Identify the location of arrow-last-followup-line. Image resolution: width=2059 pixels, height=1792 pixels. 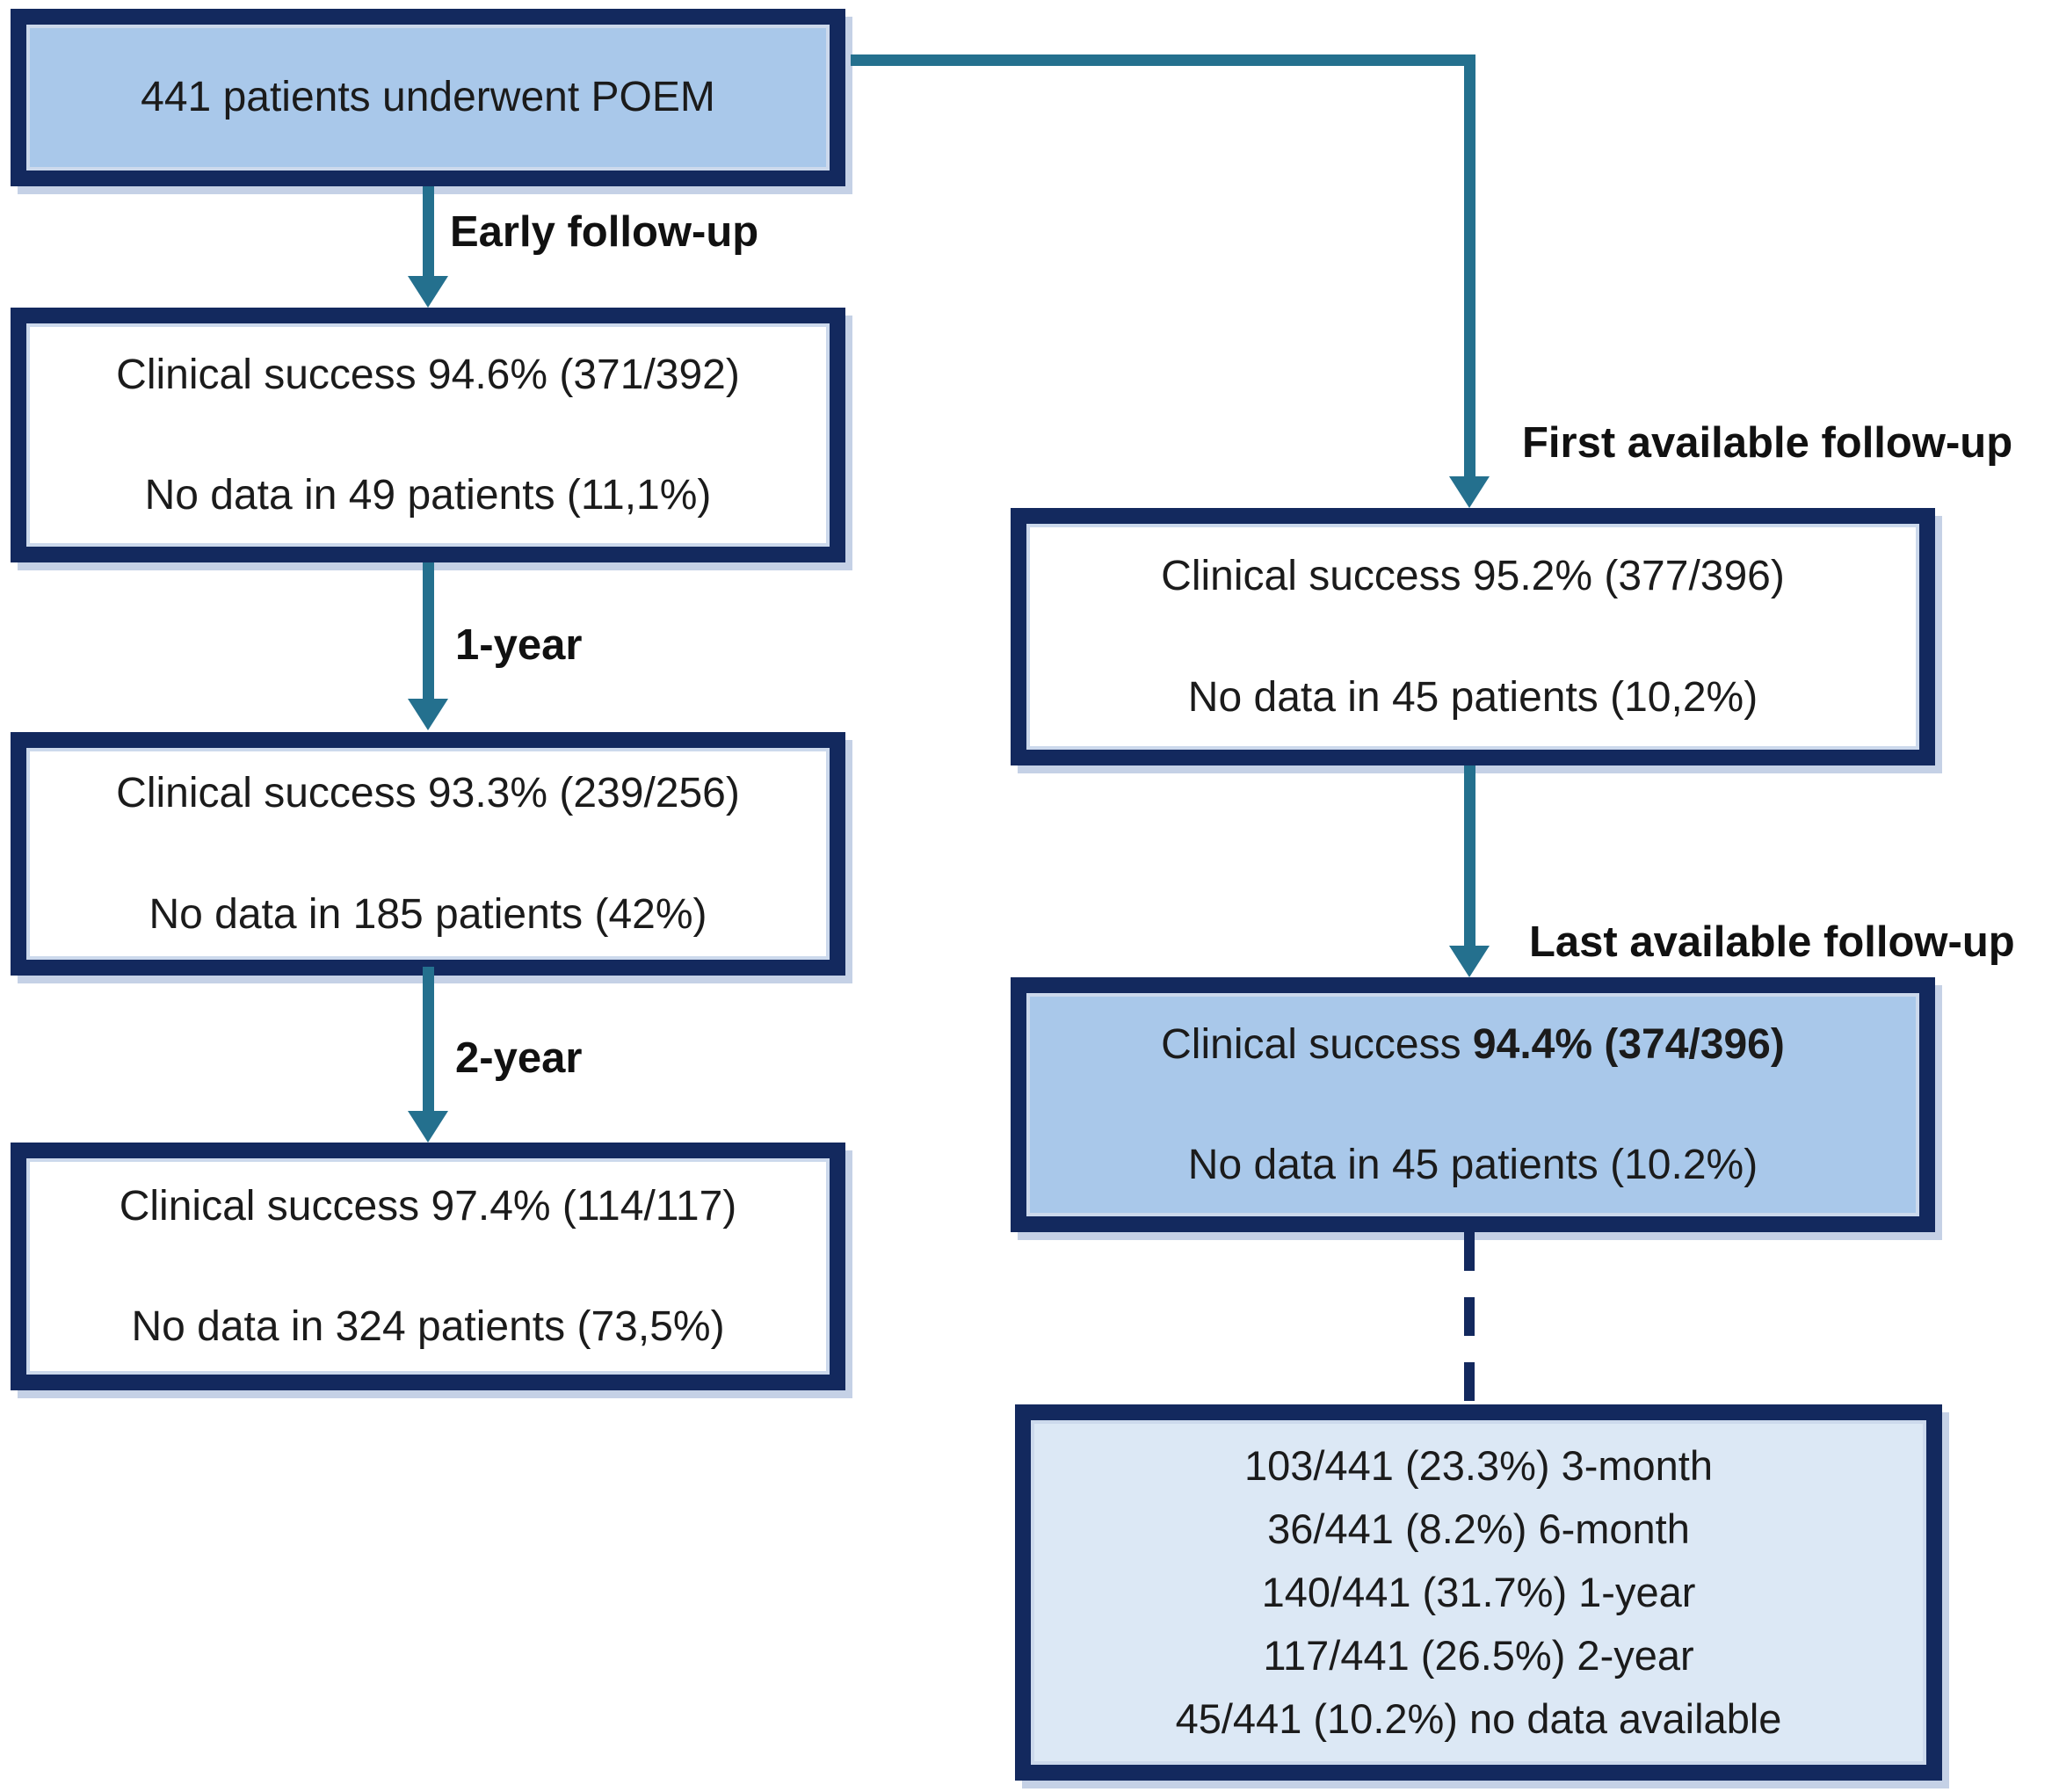
(1470, 855).